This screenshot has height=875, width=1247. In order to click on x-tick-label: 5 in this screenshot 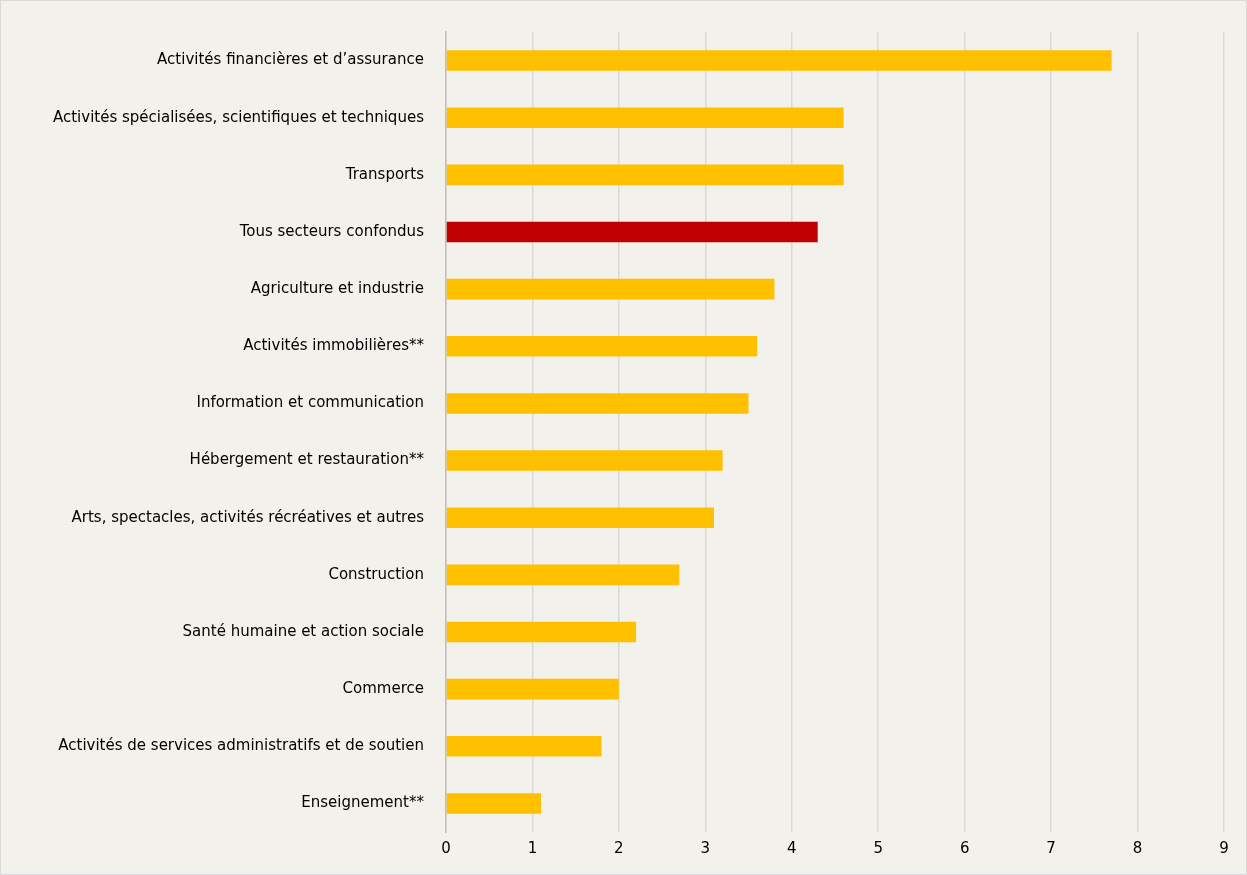, I will do `click(878, 847)`.